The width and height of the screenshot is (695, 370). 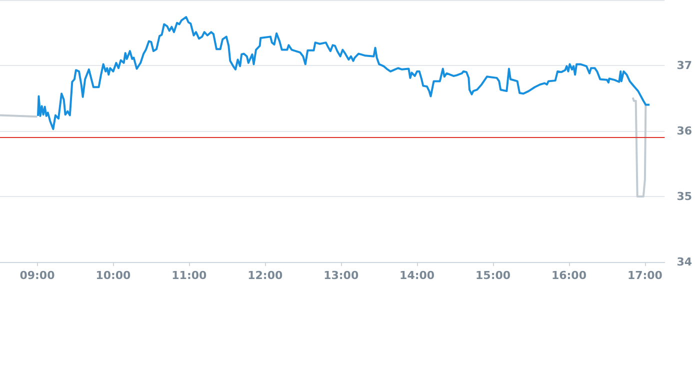 I want to click on x-tick-label: 09:00, so click(x=38, y=275).